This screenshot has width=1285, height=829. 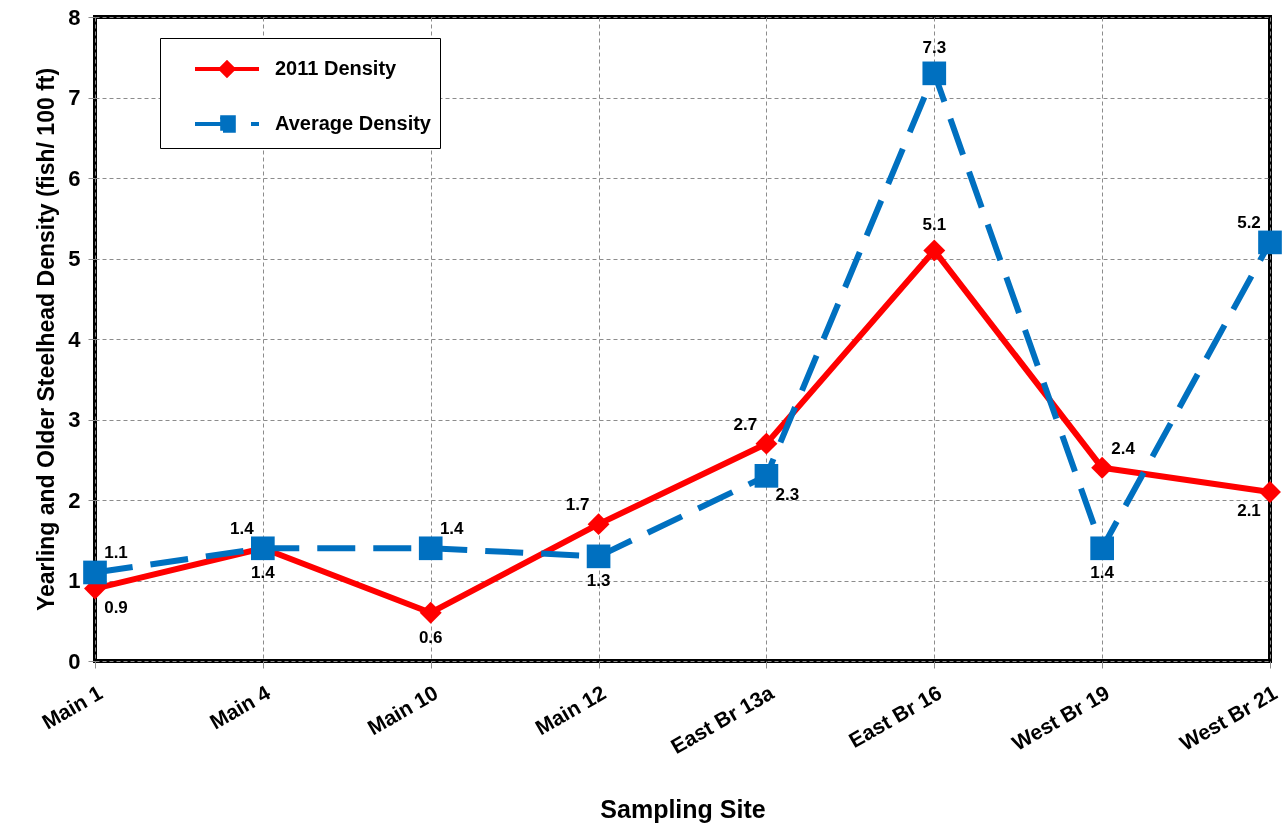 What do you see at coordinates (74, 17) in the screenshot?
I see `y-tick-label: 8` at bounding box center [74, 17].